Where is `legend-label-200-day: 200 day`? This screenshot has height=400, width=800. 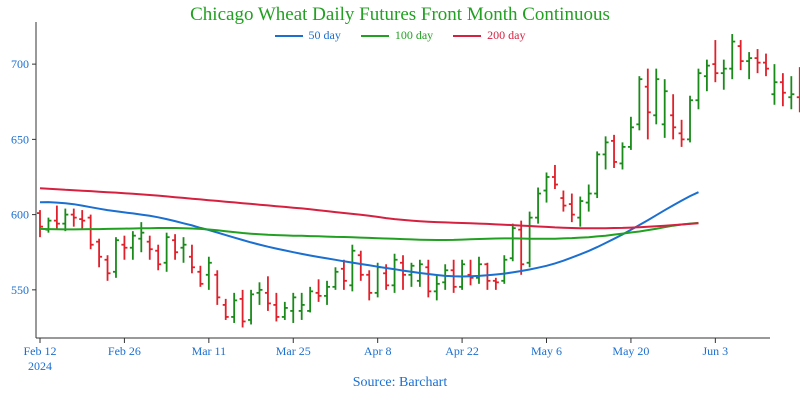 legend-label-200-day: 200 day is located at coordinates (506, 35).